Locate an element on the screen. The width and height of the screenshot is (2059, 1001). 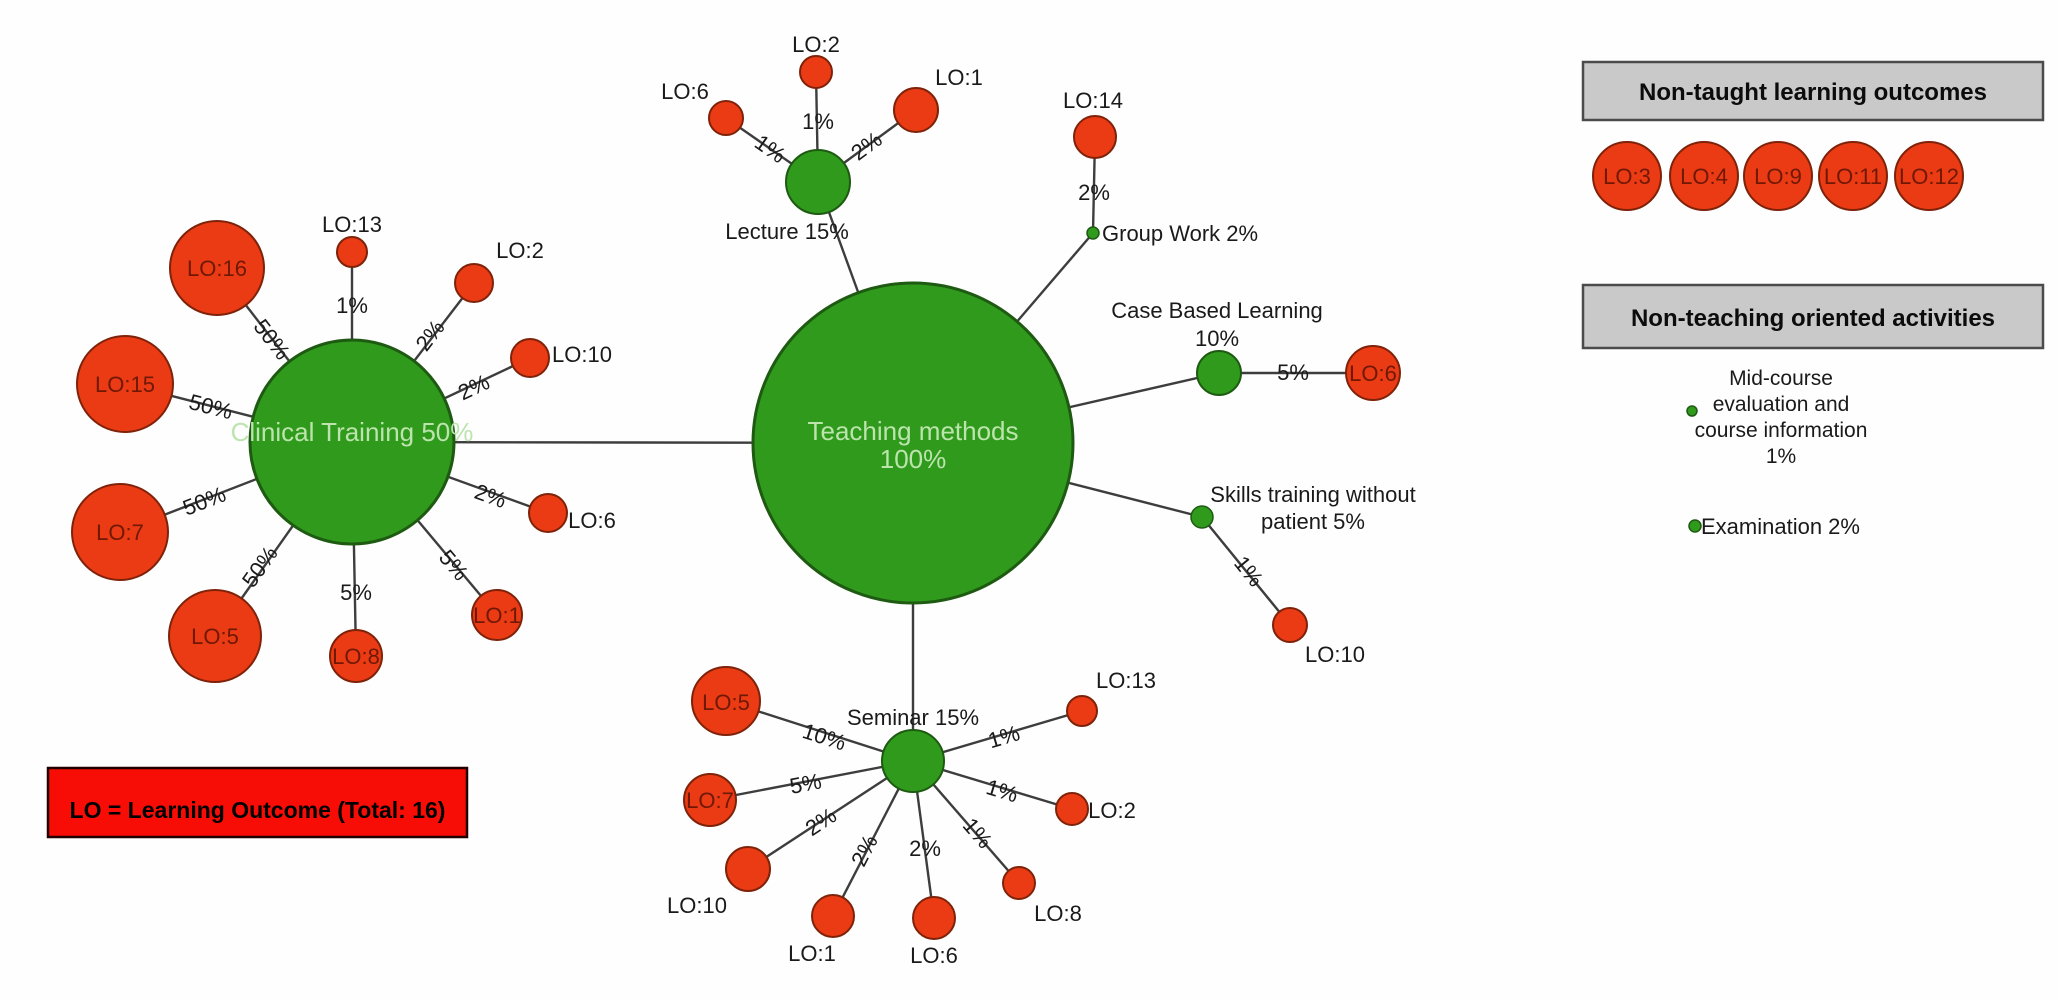
edge-skills-to-skills-lo10 is located at coordinates (1246, 571).